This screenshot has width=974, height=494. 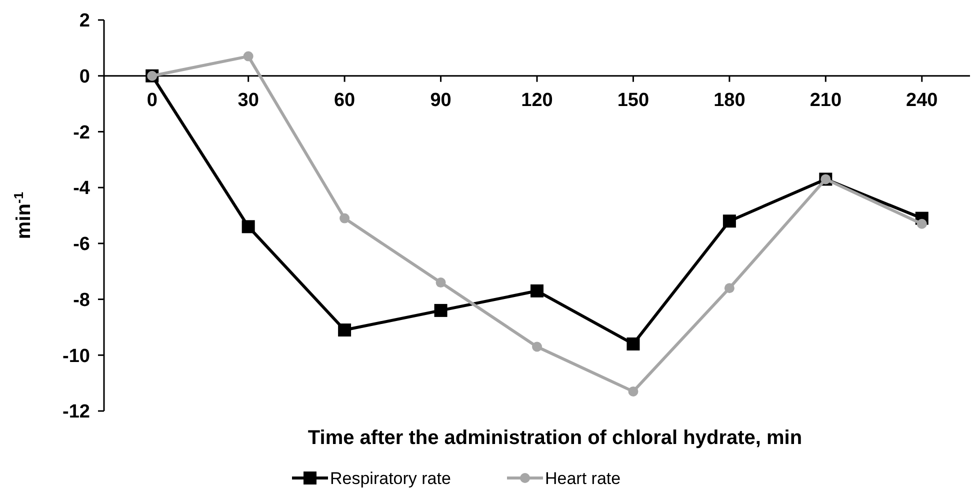 What do you see at coordinates (84, 77) in the screenshot?
I see `y-tick-label: 0` at bounding box center [84, 77].